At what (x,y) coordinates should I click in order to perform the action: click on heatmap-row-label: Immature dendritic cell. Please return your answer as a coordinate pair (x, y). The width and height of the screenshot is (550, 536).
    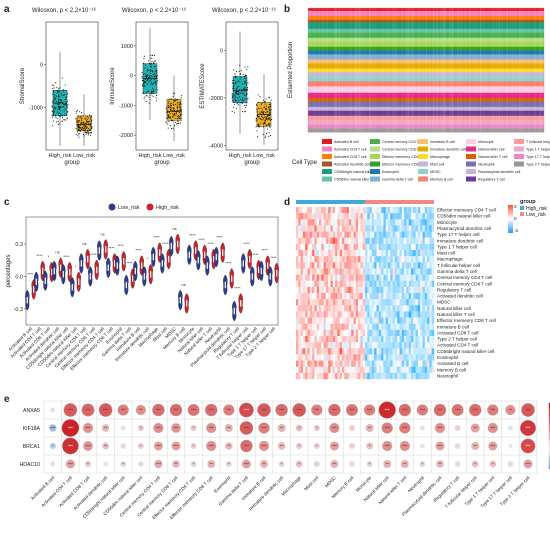
    Looking at the image, I should click on (460, 240).